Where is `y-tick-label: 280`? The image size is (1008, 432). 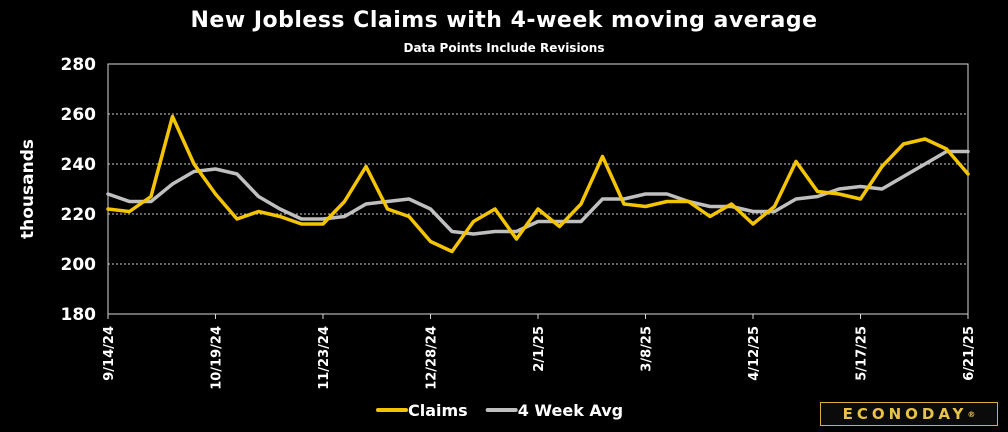
y-tick-label: 280 is located at coordinates (79, 65).